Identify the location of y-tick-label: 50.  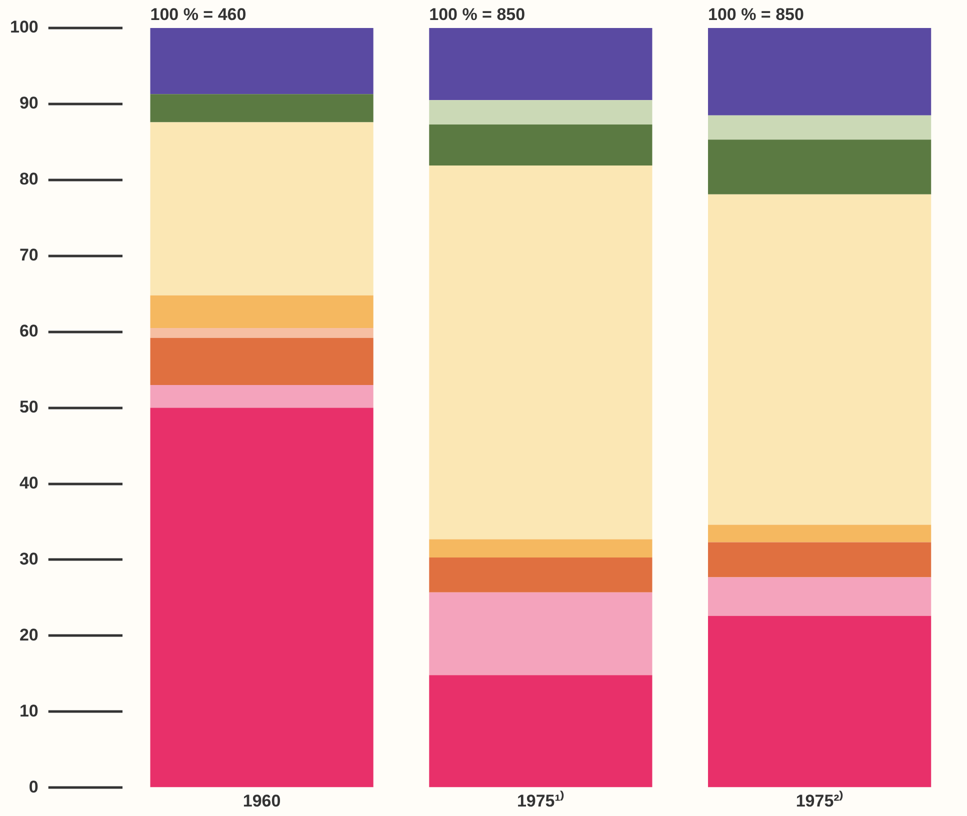
(28, 406).